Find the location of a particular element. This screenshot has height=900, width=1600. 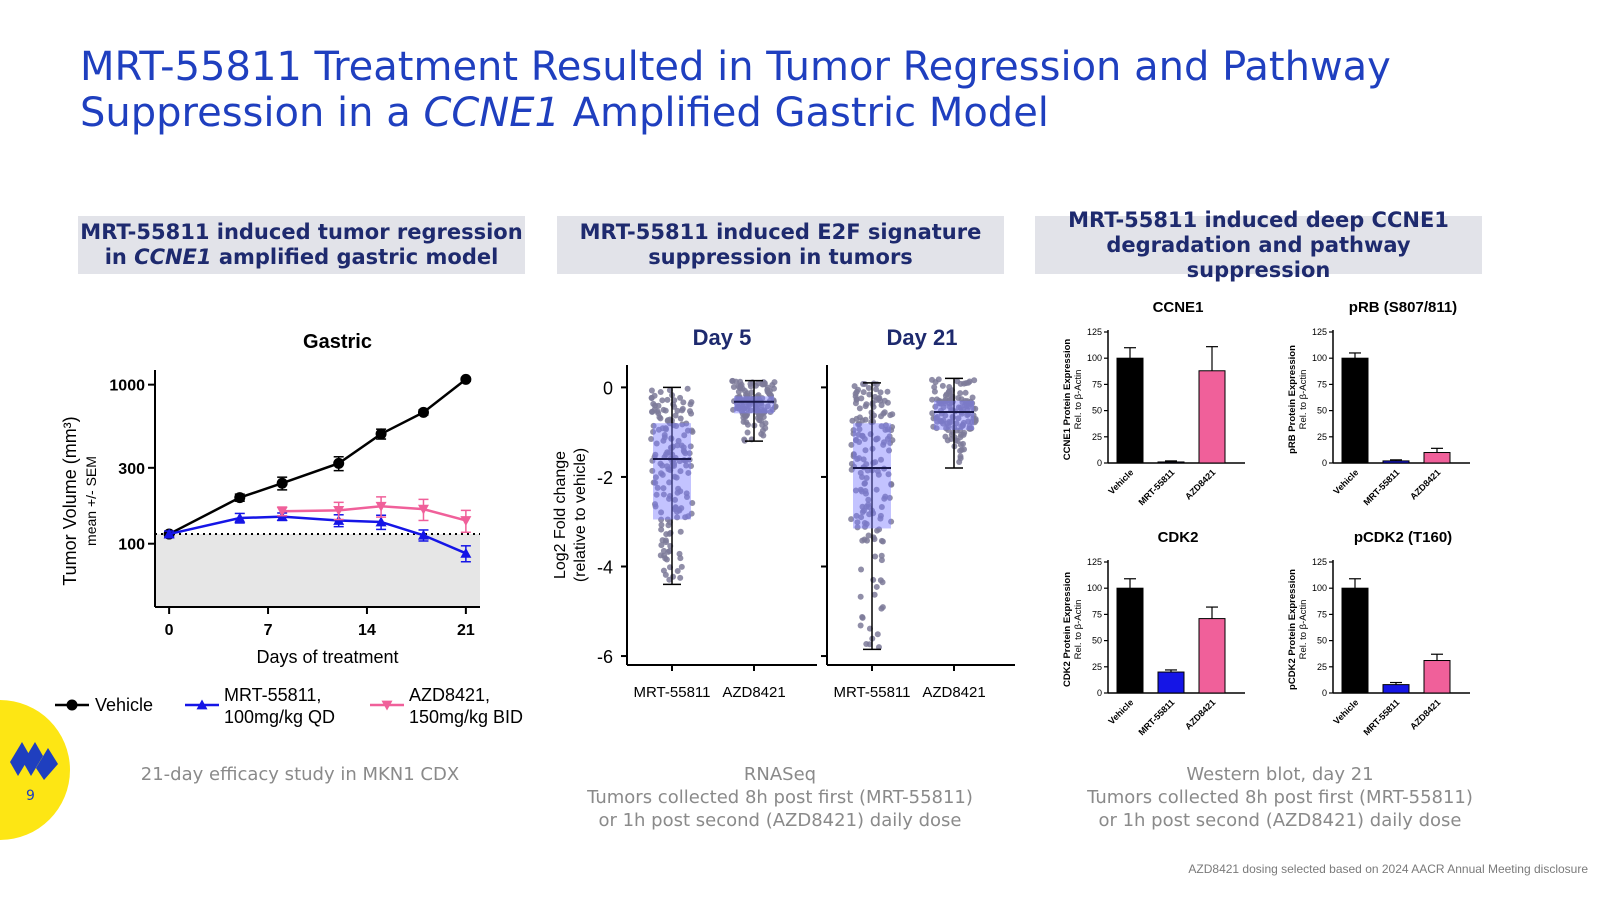

x-tick-label: 0 is located at coordinates (169, 630).